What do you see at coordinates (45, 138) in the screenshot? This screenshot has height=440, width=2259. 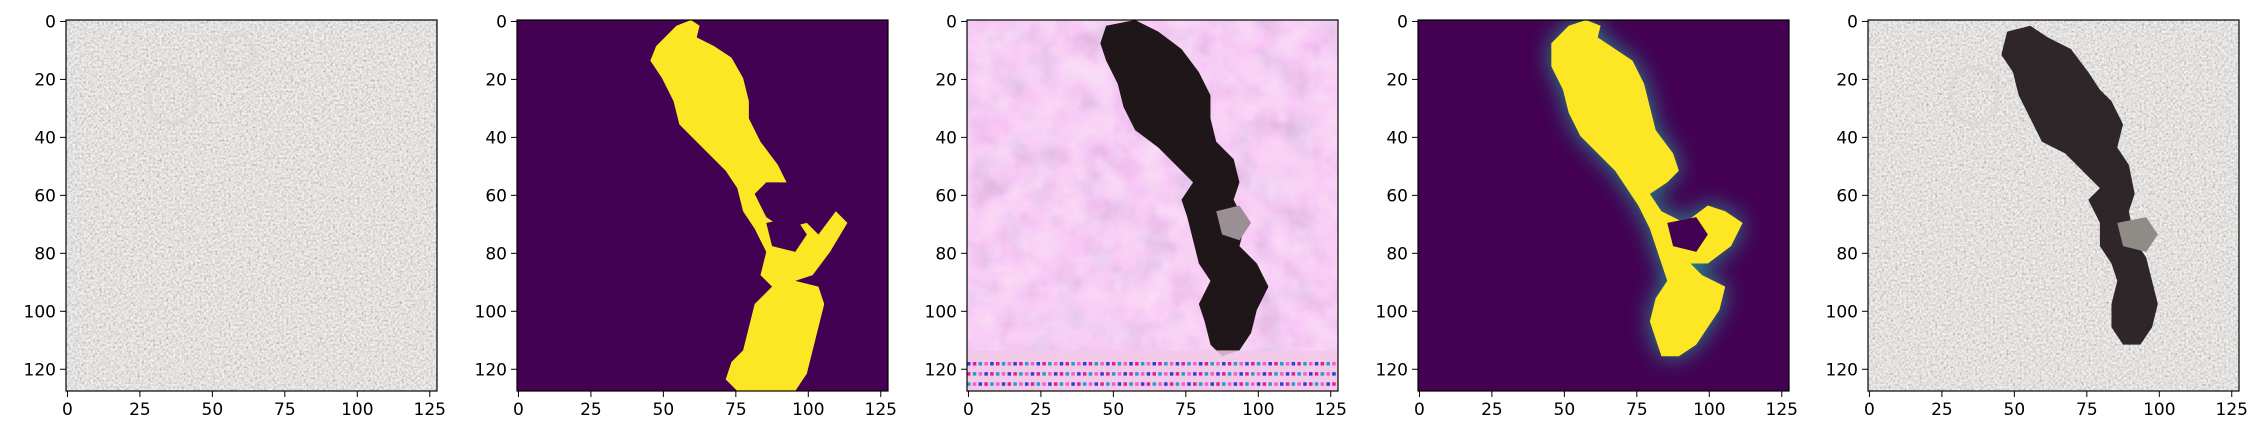 I see `y-tick-label: 40` at bounding box center [45, 138].